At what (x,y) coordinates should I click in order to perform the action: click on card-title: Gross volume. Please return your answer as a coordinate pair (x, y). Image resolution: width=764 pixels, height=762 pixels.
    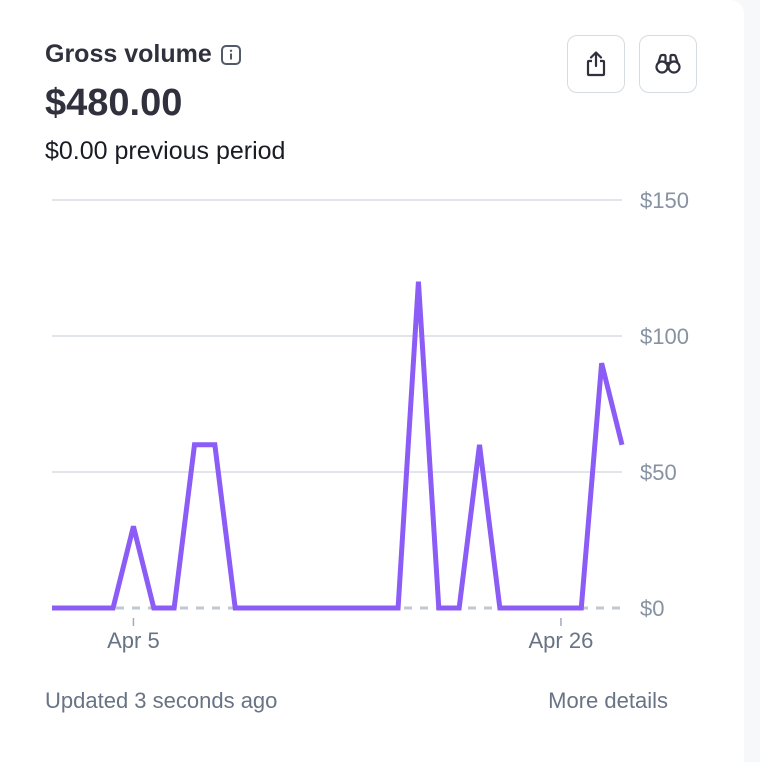
    Looking at the image, I should click on (128, 54).